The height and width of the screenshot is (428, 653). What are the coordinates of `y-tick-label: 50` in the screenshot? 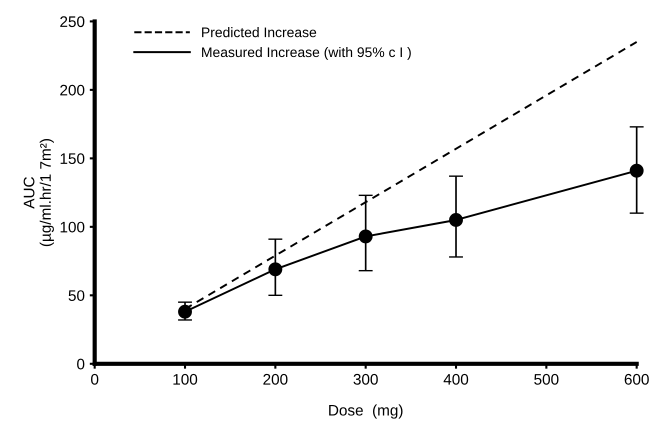 It's located at (76, 296).